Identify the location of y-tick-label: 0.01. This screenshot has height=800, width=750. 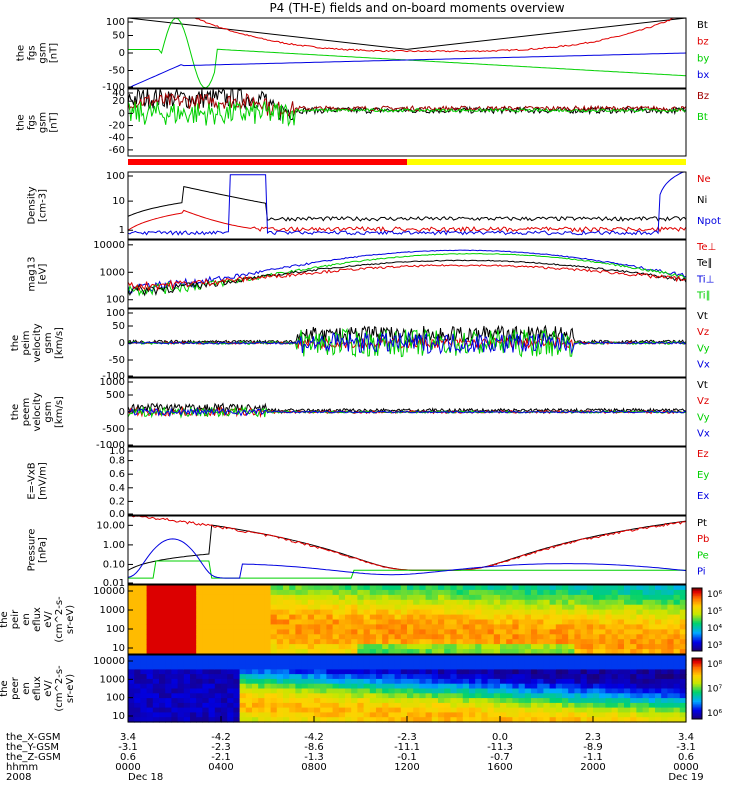
(114, 583).